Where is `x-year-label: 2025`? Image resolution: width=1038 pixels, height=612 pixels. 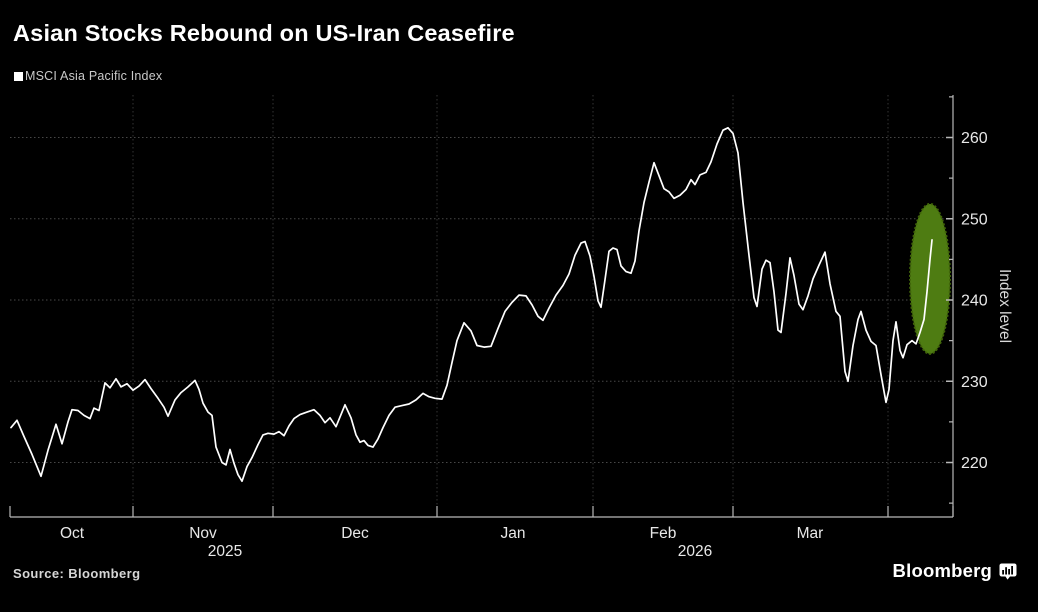 x-year-label: 2025 is located at coordinates (225, 551).